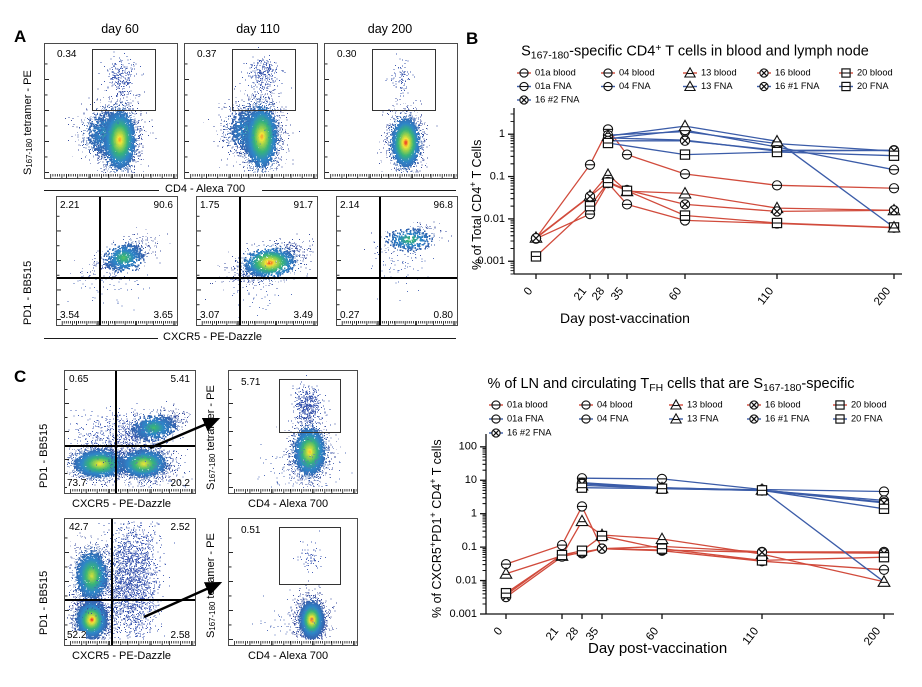 Image resolution: width=922 pixels, height=687 pixels. Describe the element at coordinates (209, 316) in the screenshot. I see `quadrant-ll: 3.07` at that location.